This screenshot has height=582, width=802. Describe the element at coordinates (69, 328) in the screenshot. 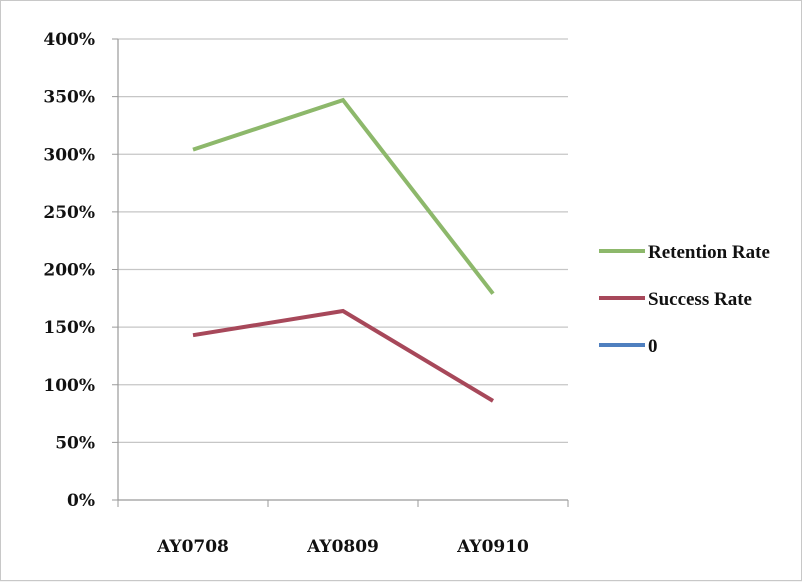

I see `y-tick-label: 150%` at that location.